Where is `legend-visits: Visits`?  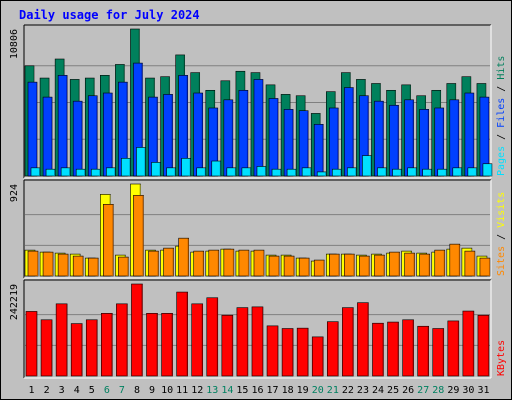
legend-visits: Visits is located at coordinates (501, 210).